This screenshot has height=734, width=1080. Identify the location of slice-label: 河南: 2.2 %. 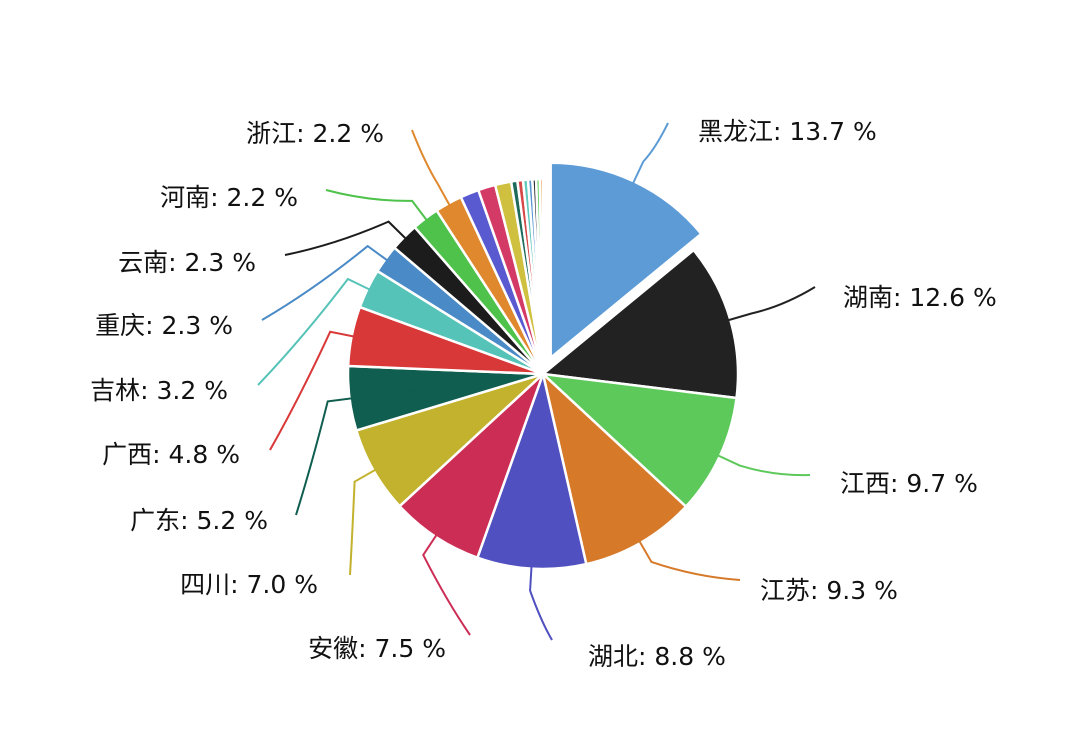
(229, 197).